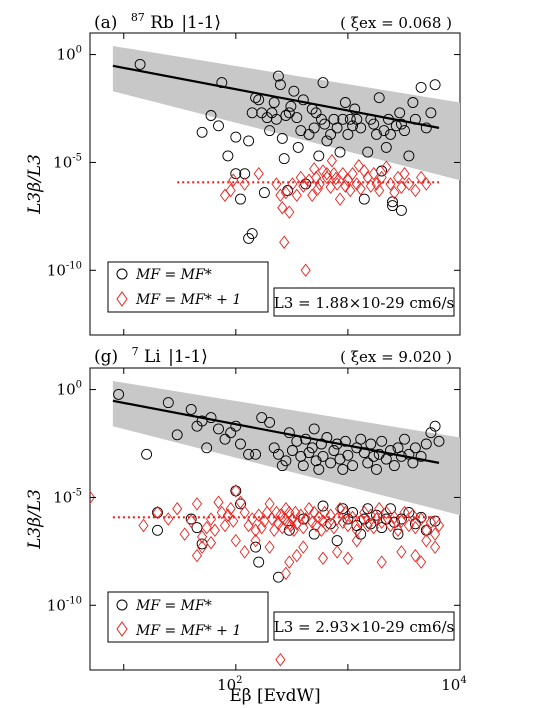 The image size is (546, 708). I want to click on y-tick-label-li7-1: 10-5, so click(67, 496).